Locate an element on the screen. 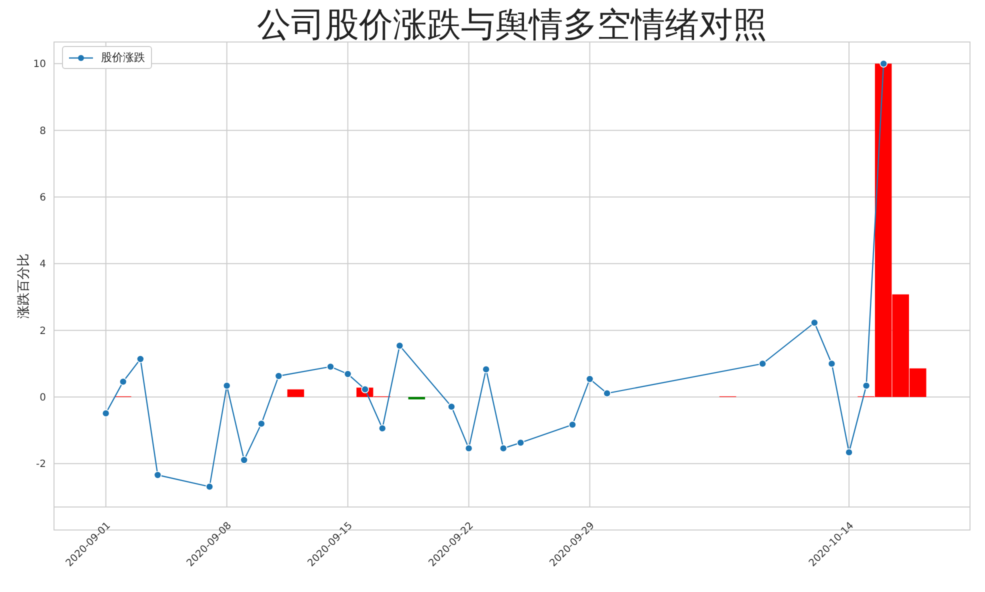  y-tick-label: -2 is located at coordinates (41, 464).